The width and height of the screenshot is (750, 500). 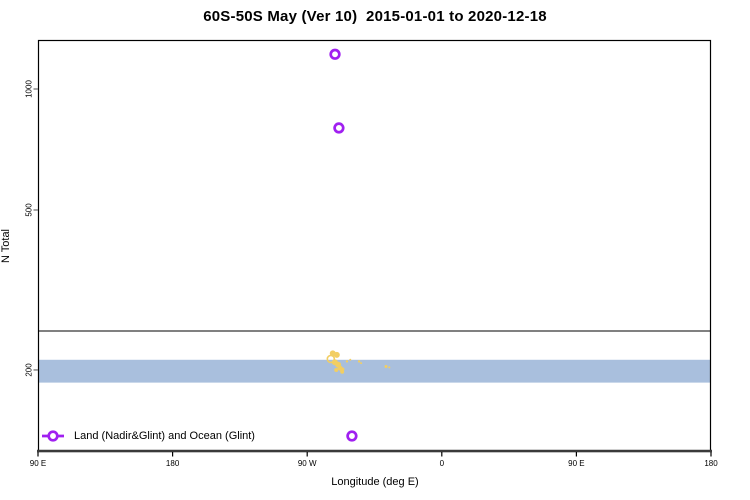 I want to click on y-tick-label: 500, so click(x=29, y=210).